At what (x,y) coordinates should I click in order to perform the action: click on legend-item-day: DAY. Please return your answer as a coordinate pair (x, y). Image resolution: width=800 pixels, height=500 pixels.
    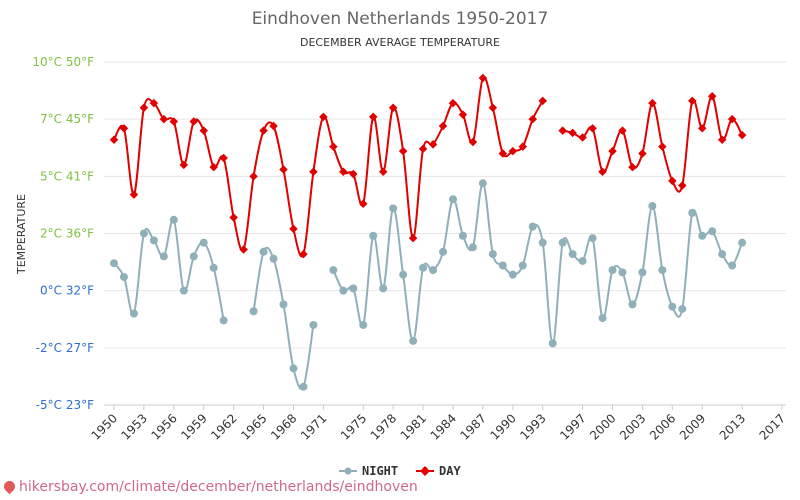
    Looking at the image, I should click on (438, 471).